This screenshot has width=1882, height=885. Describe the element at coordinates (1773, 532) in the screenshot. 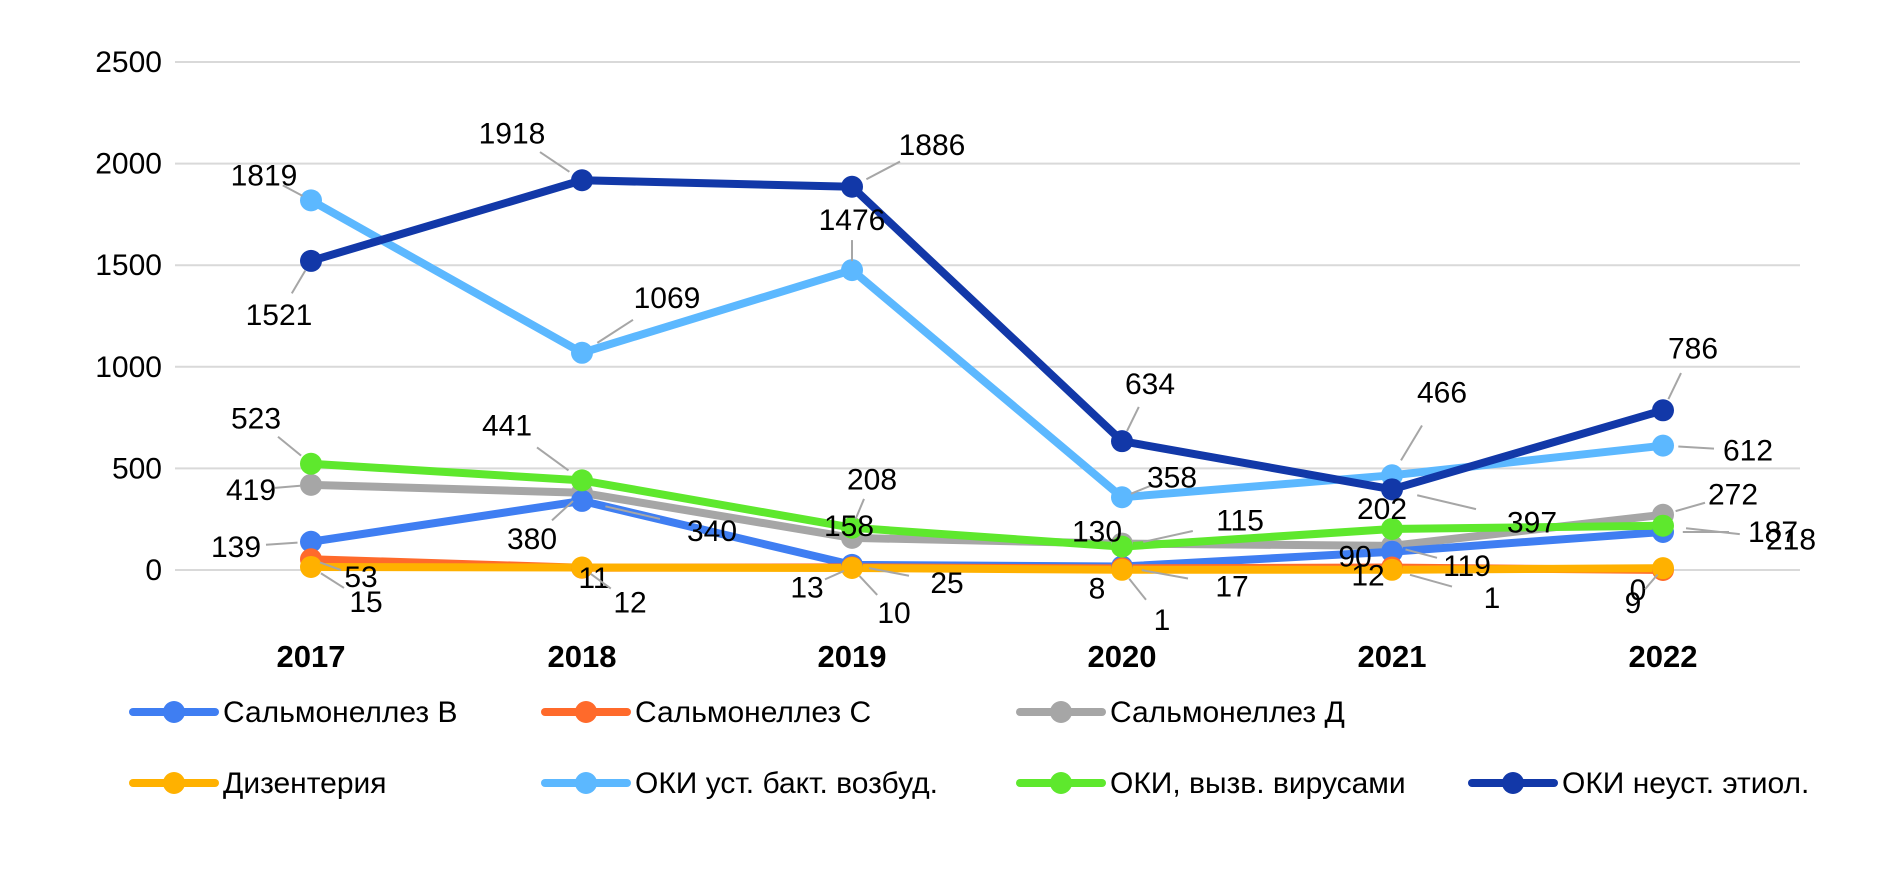

I see `data-label: 187` at that location.